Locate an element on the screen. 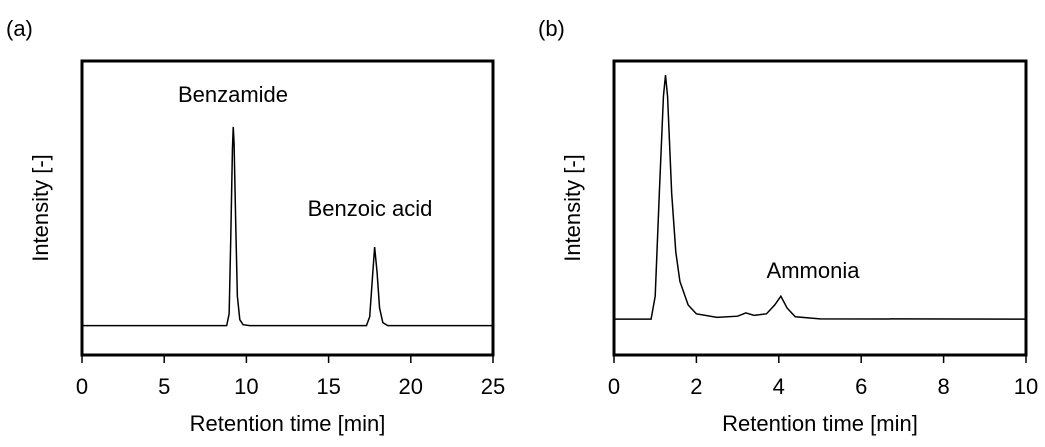  x-tick-label: 2 is located at coordinates (696, 386).